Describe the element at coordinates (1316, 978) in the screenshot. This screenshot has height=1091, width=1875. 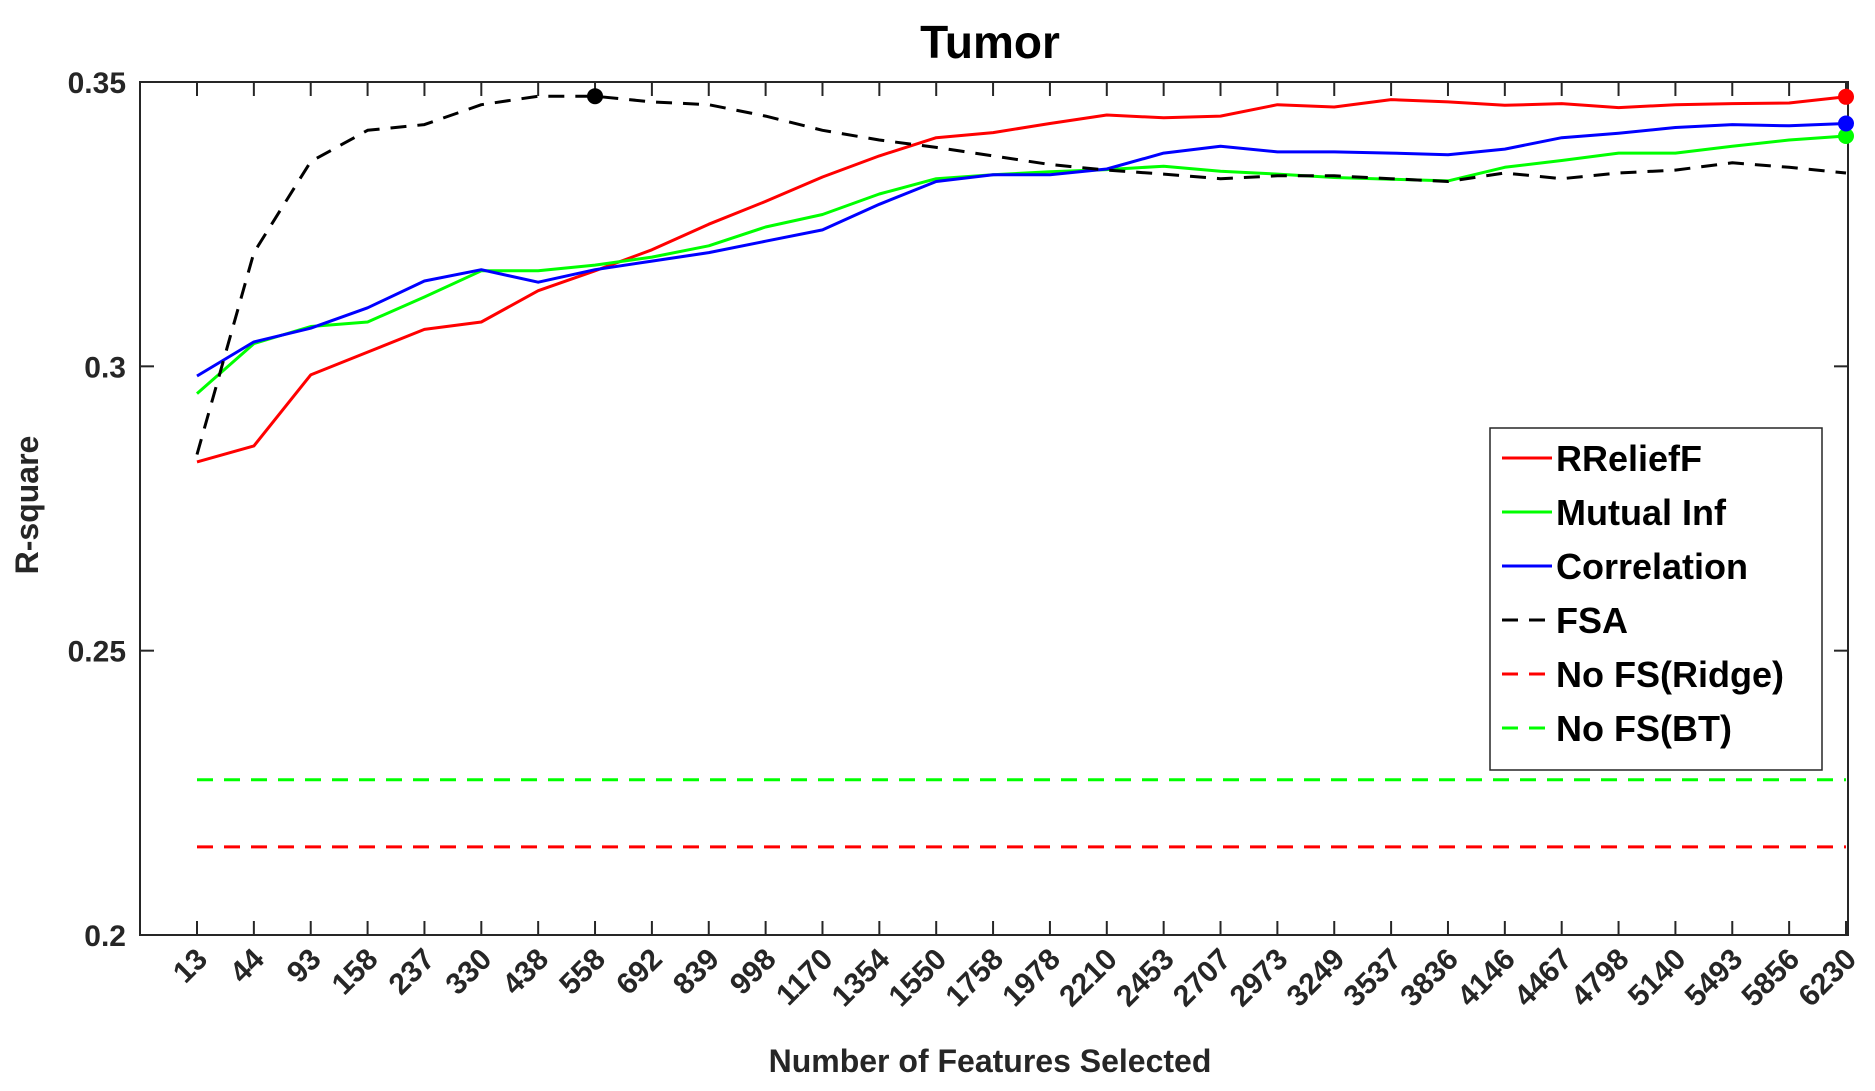
I see `x-tick-label: 3249` at that location.